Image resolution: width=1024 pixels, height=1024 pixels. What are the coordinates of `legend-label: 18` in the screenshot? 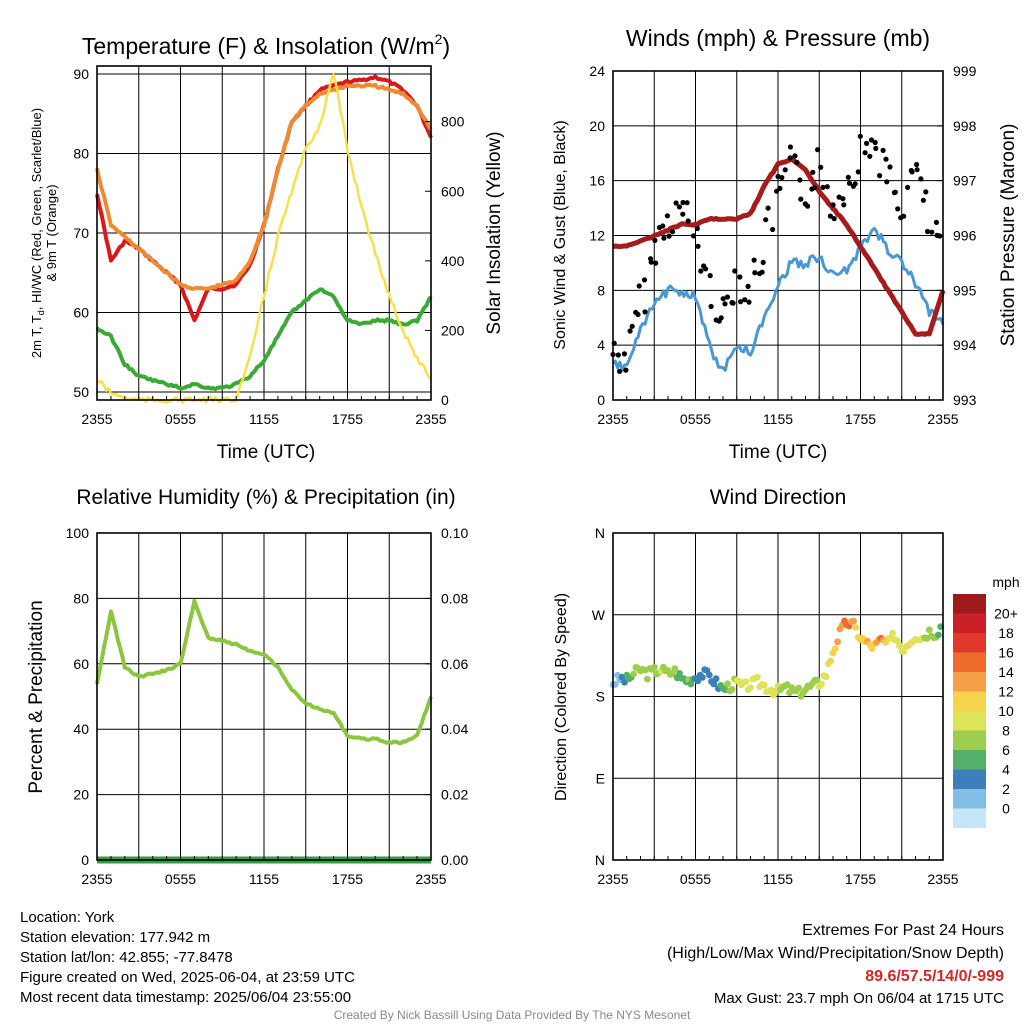 It's located at (1006, 633).